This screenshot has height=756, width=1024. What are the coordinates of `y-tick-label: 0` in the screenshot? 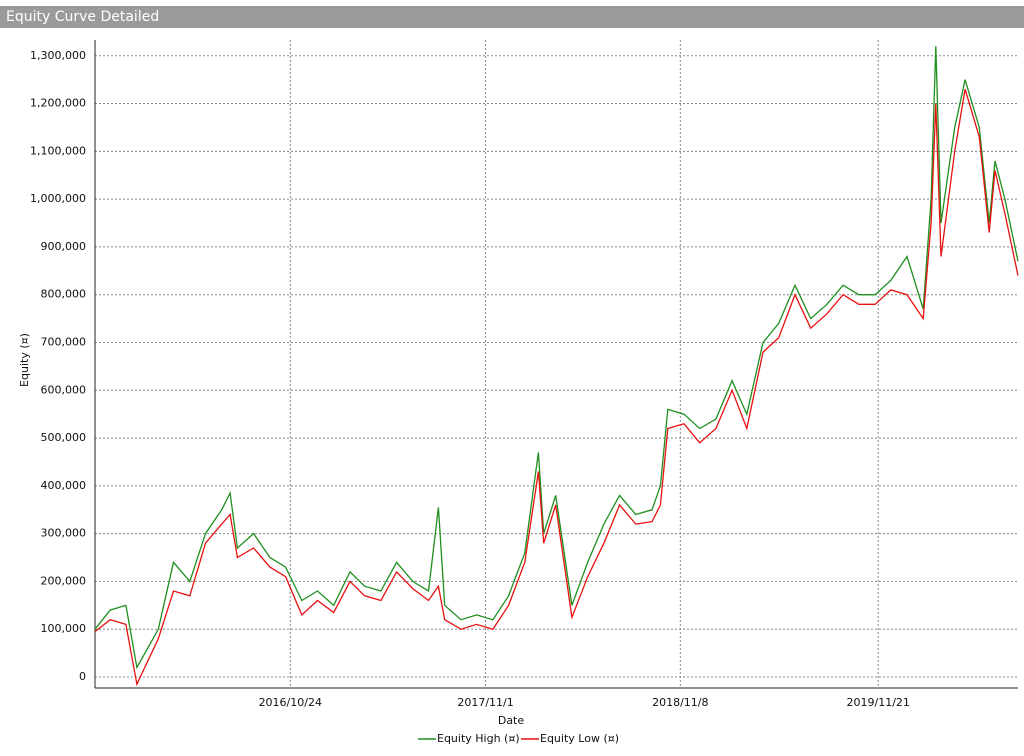 It's located at (82, 676).